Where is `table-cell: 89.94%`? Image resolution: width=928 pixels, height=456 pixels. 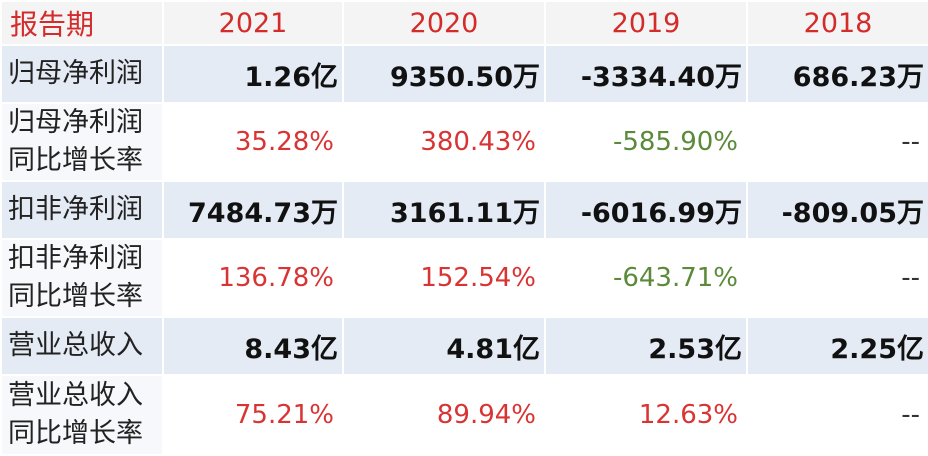
table-cell: 89.94% is located at coordinates (444, 415).